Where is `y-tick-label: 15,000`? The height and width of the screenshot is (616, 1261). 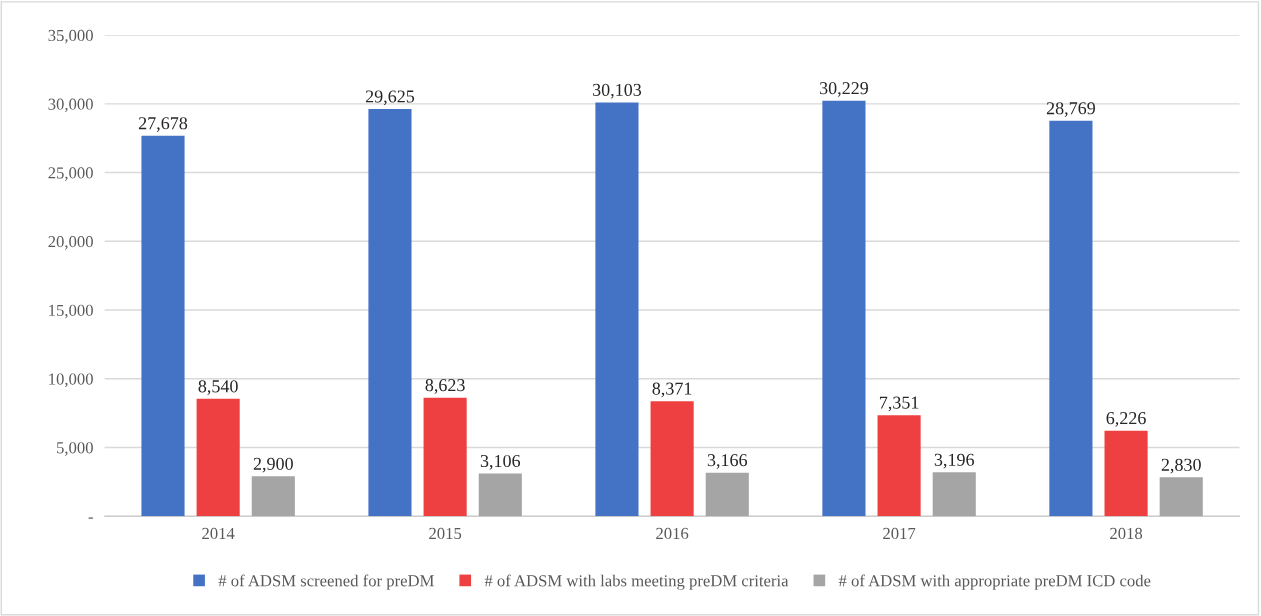 y-tick-label: 15,000 is located at coordinates (71, 311).